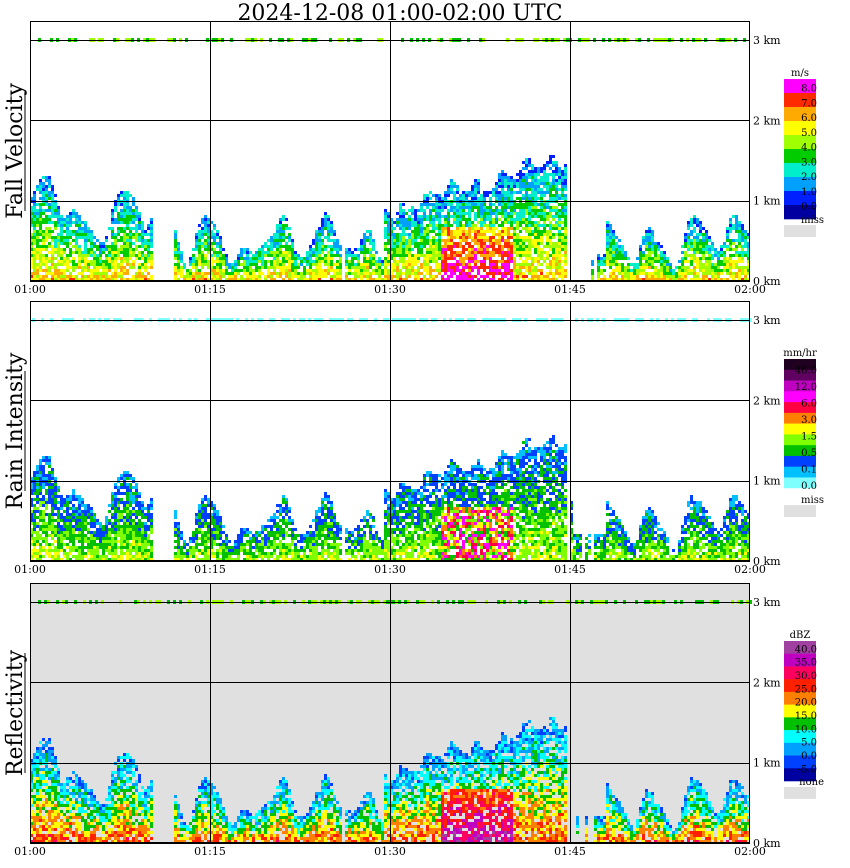 This screenshot has height=868, width=850. Describe the element at coordinates (15, 430) in the screenshot. I see `panel-title: Rain Intensity` at that location.